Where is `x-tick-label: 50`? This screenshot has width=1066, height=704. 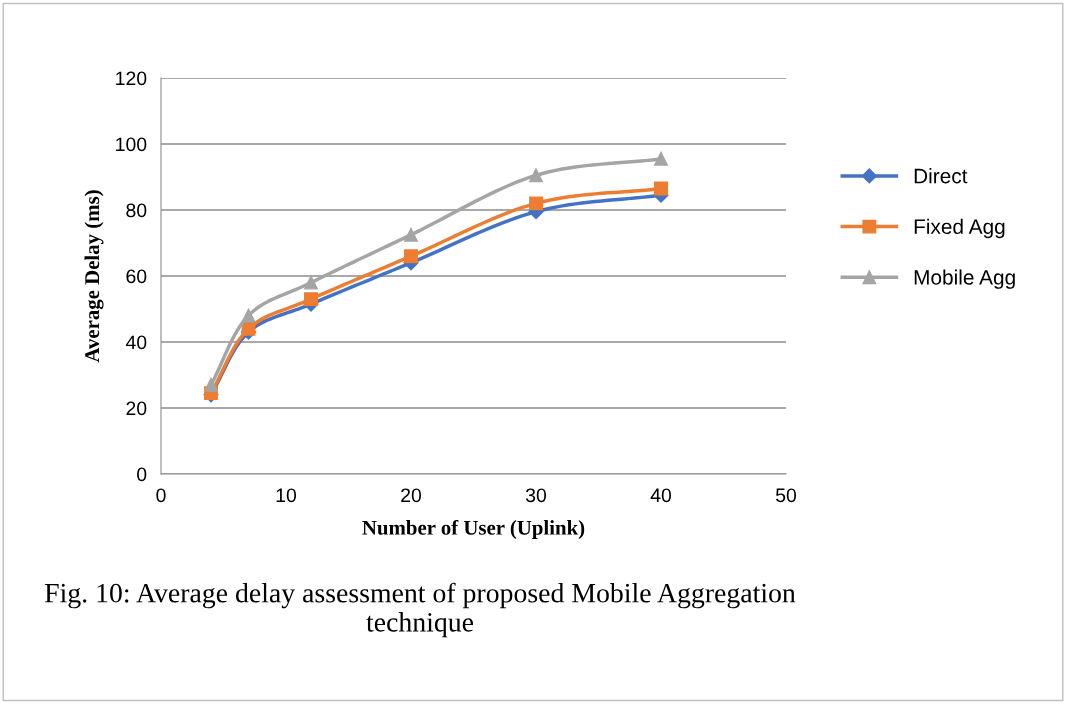
x-tick-label: 50 is located at coordinates (786, 495).